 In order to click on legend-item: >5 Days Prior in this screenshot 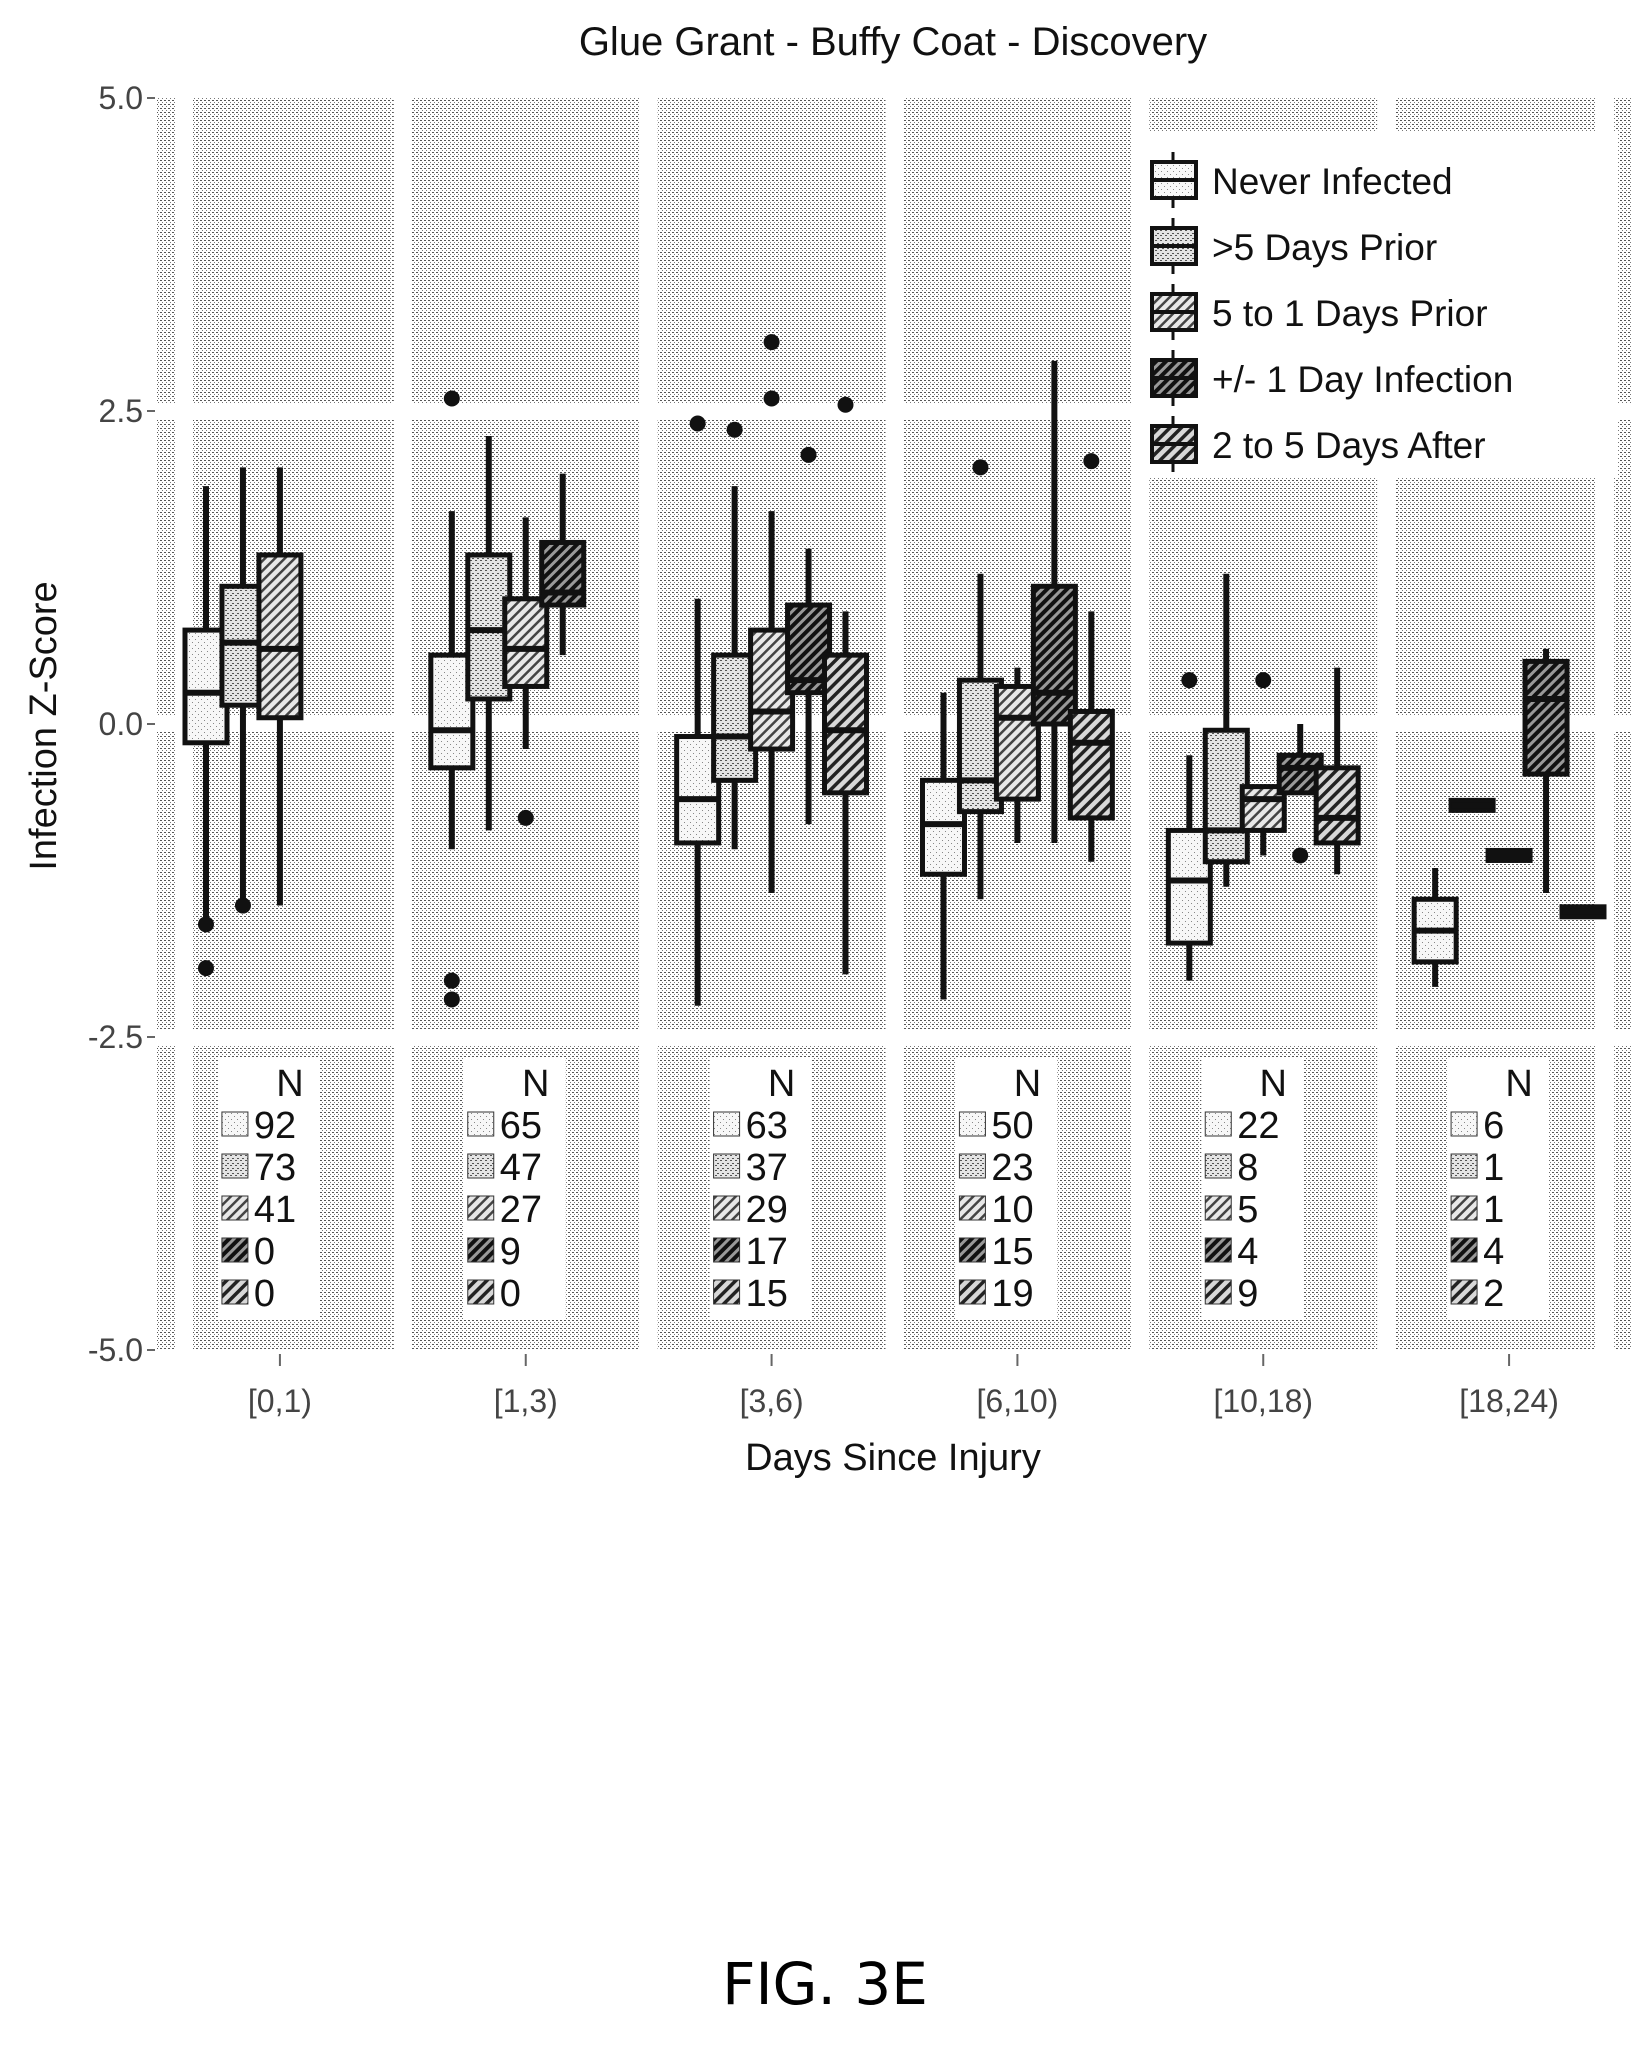, I will do `click(1293, 246)`.